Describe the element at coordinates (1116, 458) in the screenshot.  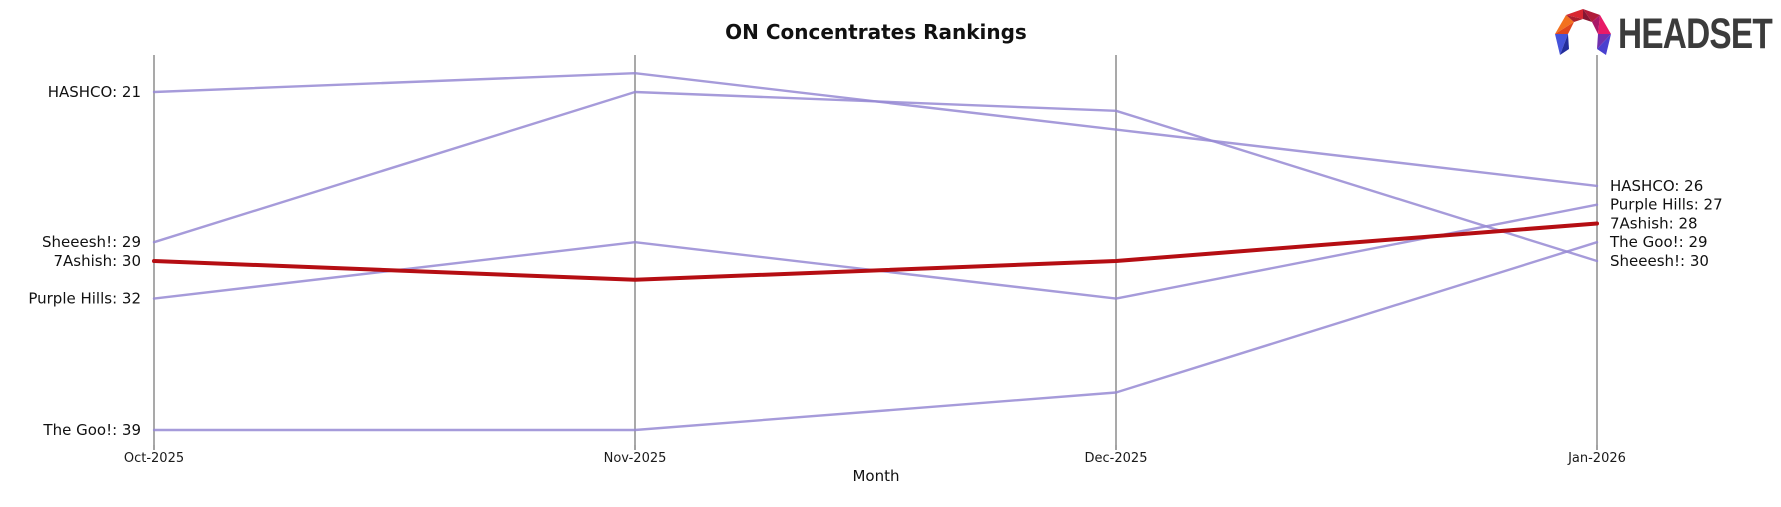
I see `x-tick-label-dec-2025: Dec-2025` at that location.